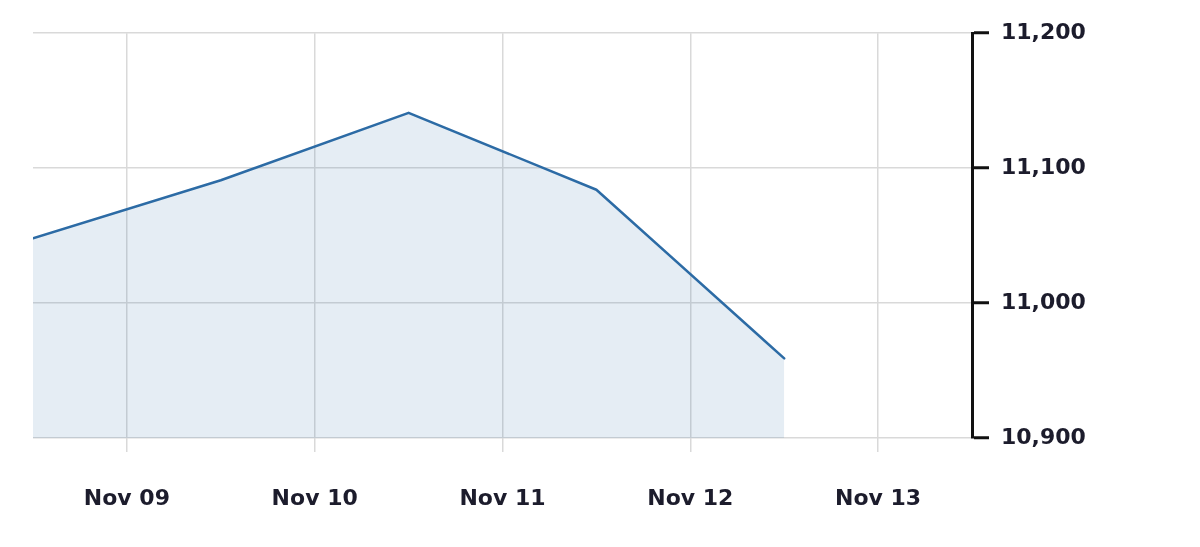  What do you see at coordinates (502, 497) in the screenshot?
I see `x-tick-label: Nov 11` at bounding box center [502, 497].